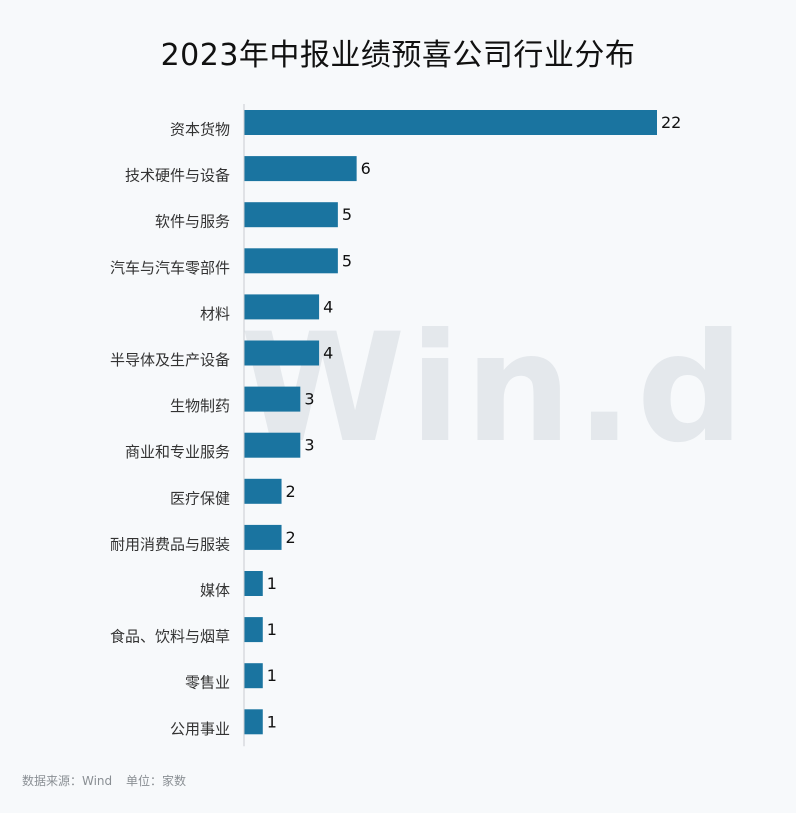  Describe the element at coordinates (67, 781) in the screenshot. I see `source-note: 数据来源：Wind` at that location.